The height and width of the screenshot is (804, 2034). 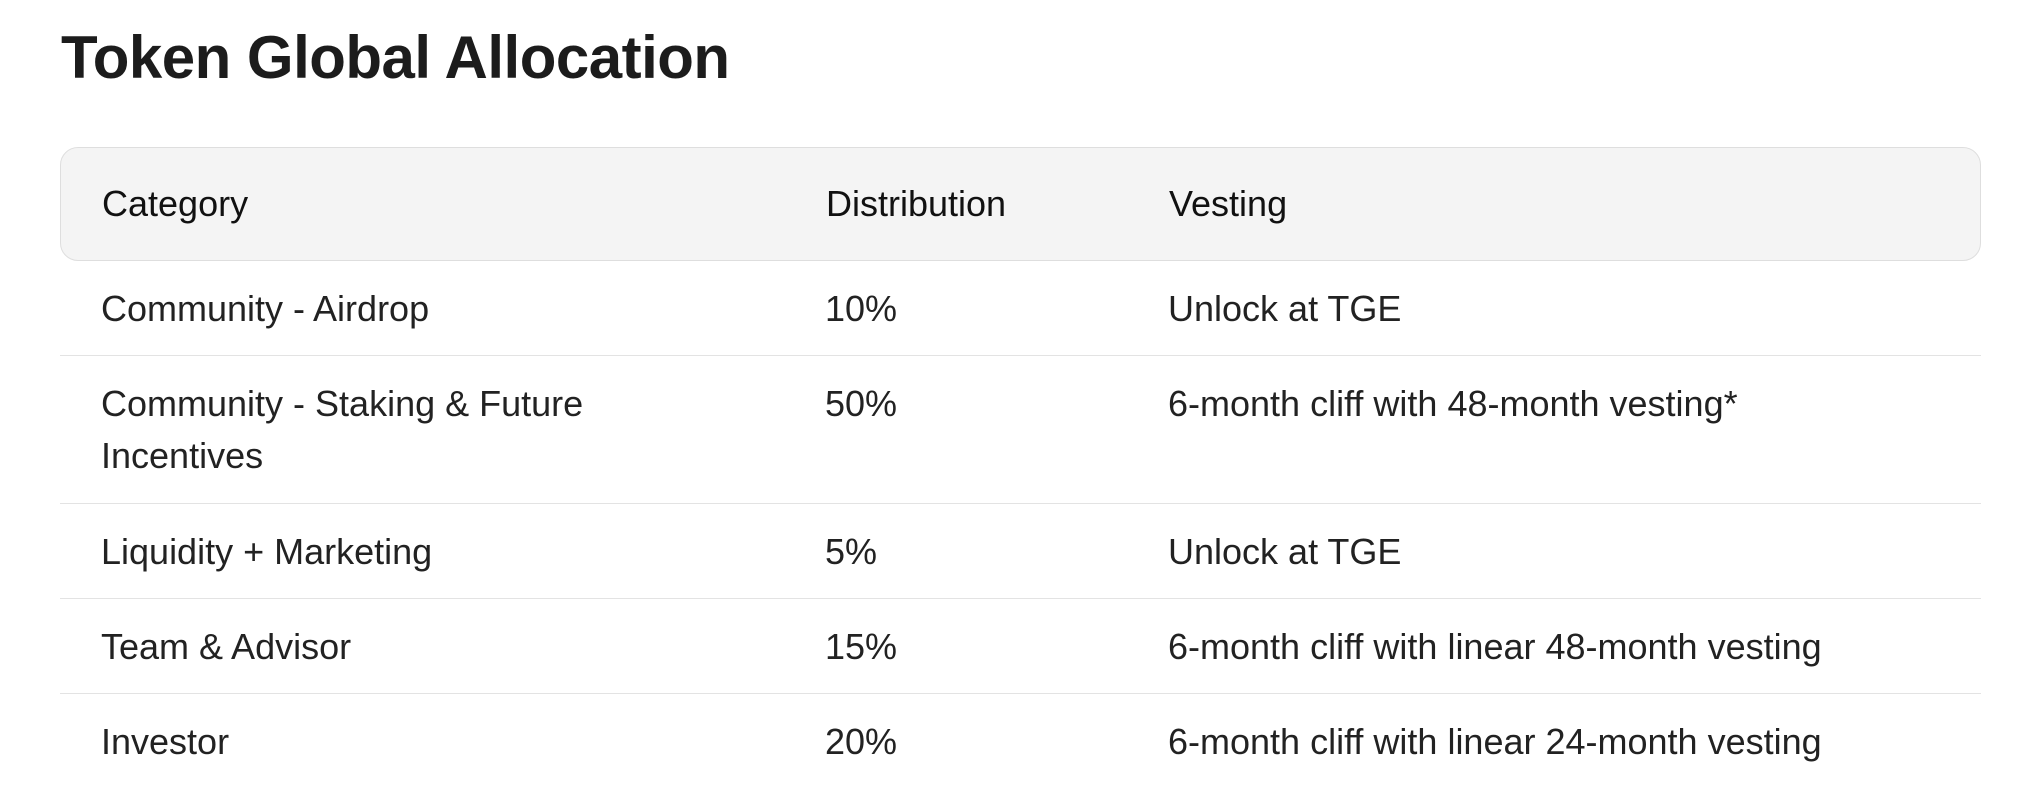 What do you see at coordinates (851, 551) in the screenshot?
I see `distribution-cell: 5%` at bounding box center [851, 551].